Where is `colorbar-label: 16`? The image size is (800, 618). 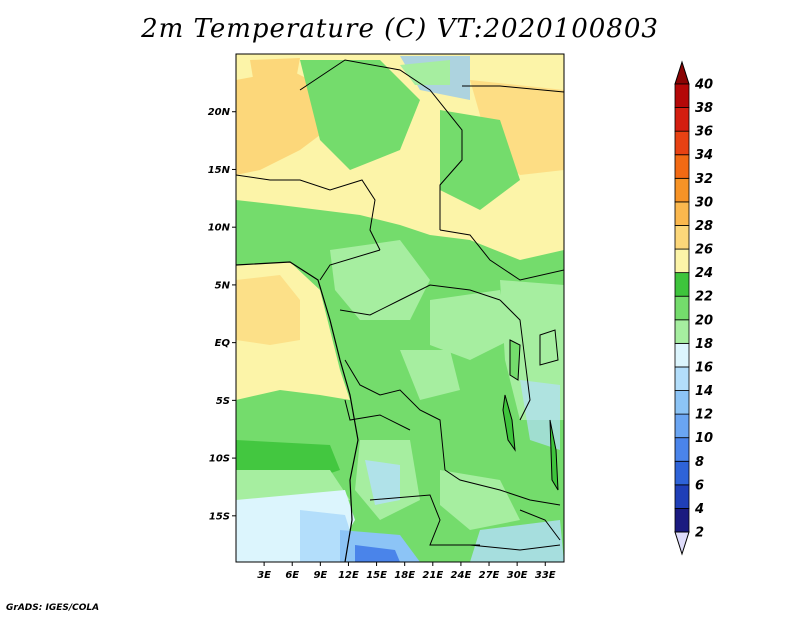 colorbar-label: 16 is located at coordinates (704, 367).